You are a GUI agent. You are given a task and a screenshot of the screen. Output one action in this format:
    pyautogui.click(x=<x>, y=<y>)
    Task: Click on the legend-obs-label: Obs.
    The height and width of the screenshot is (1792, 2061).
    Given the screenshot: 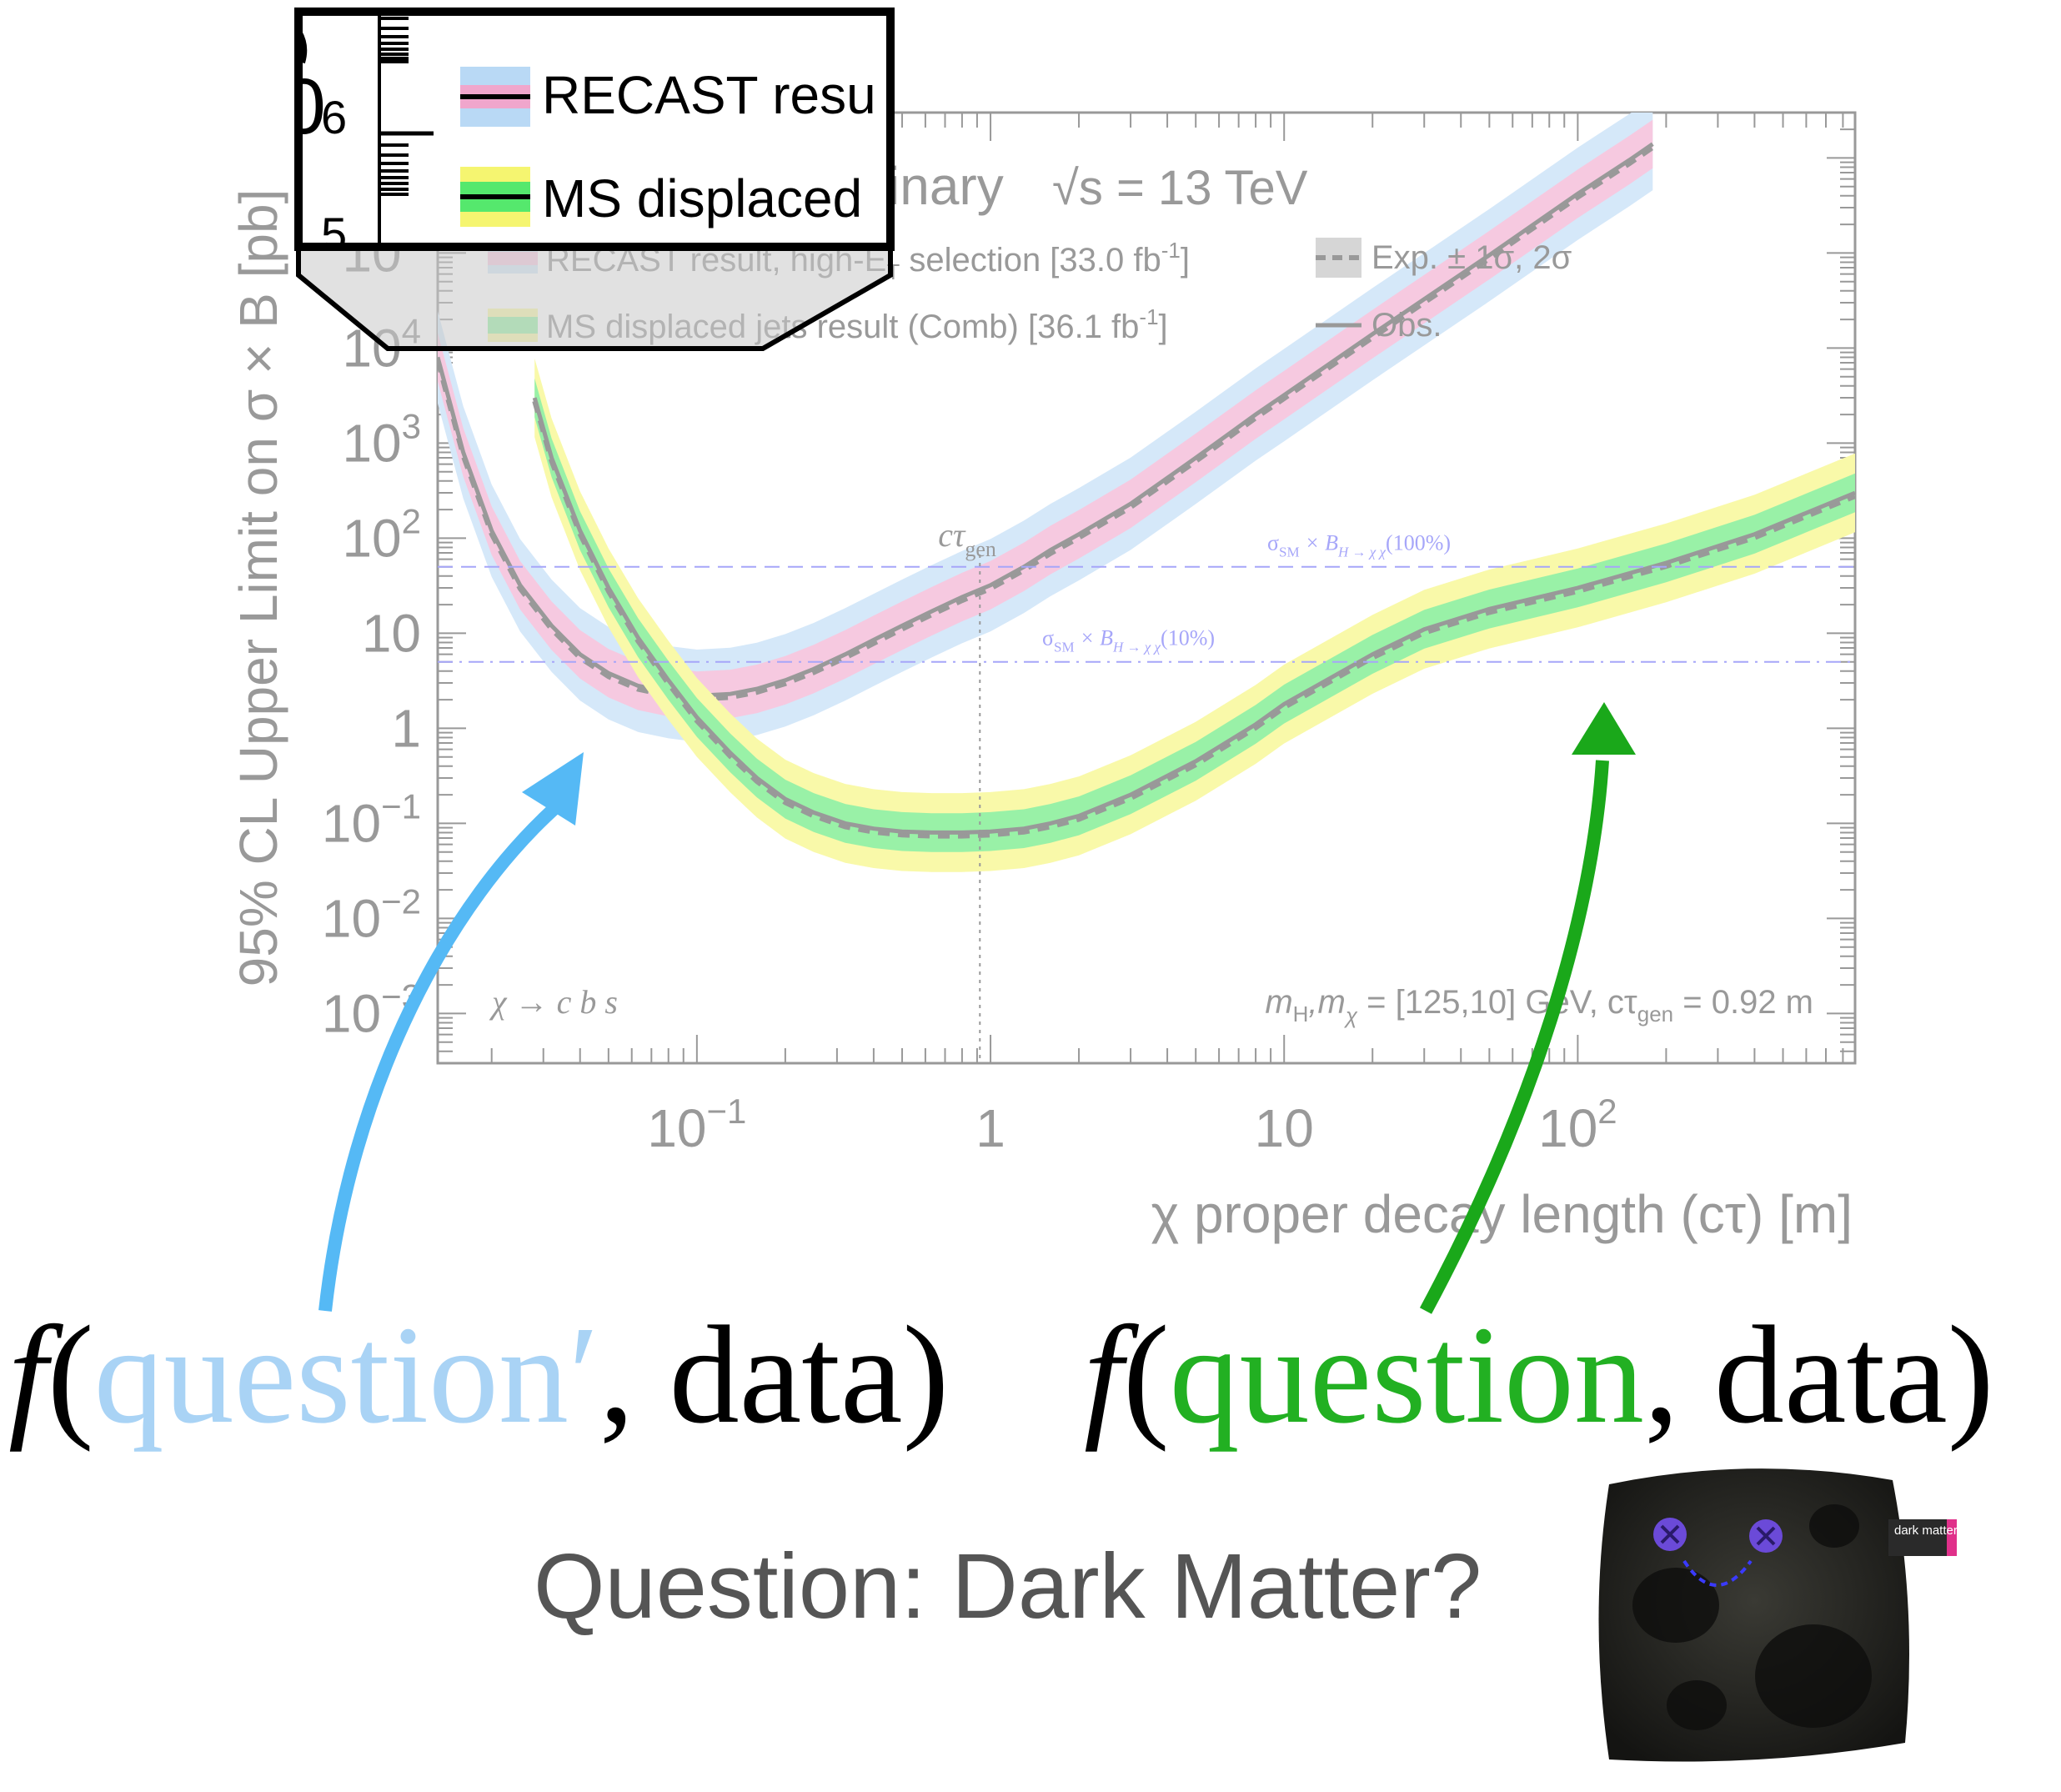 What is the action you would take?
    pyautogui.click(x=1406, y=325)
    